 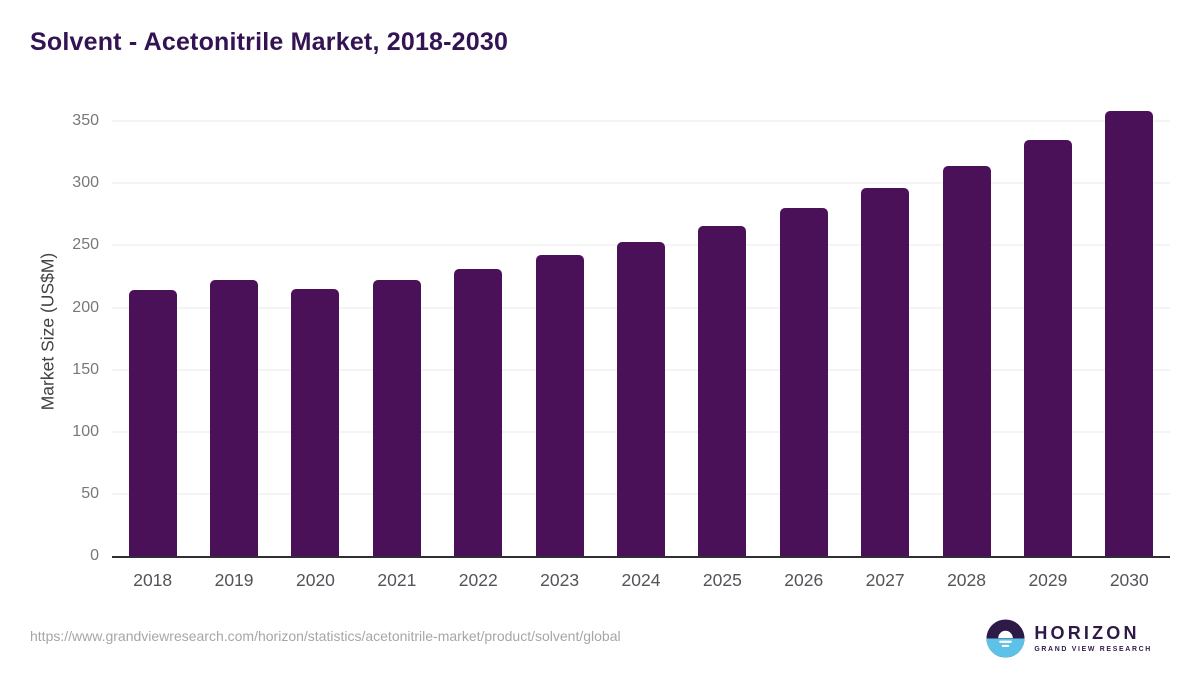 What do you see at coordinates (804, 580) in the screenshot?
I see `x-tick-label-2026: 2026` at bounding box center [804, 580].